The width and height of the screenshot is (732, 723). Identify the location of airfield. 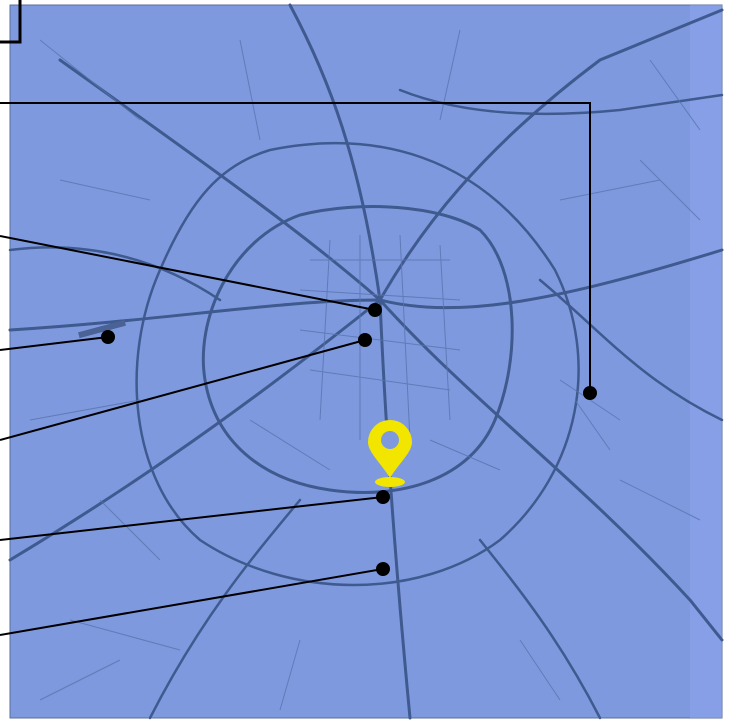
(102, 329).